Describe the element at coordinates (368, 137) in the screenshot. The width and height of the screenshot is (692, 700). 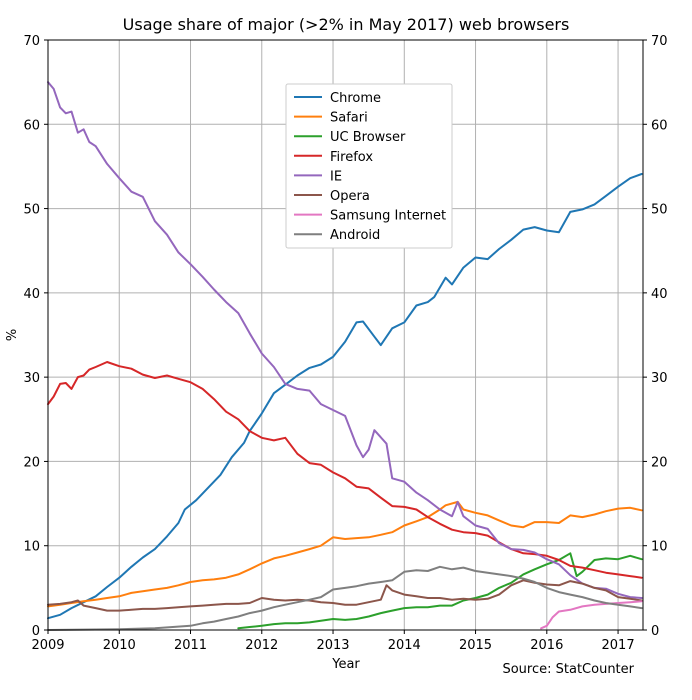
I see `legend-entry: UC Browser` at that location.